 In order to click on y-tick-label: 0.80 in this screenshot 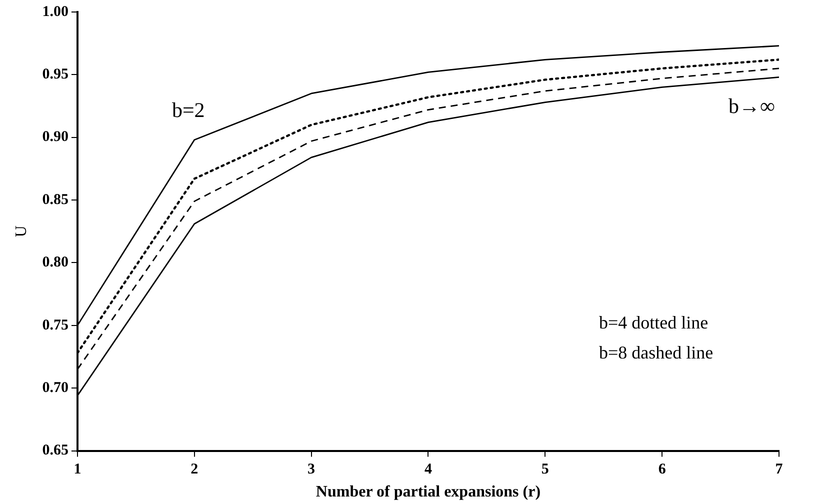, I will do `click(55, 262)`.